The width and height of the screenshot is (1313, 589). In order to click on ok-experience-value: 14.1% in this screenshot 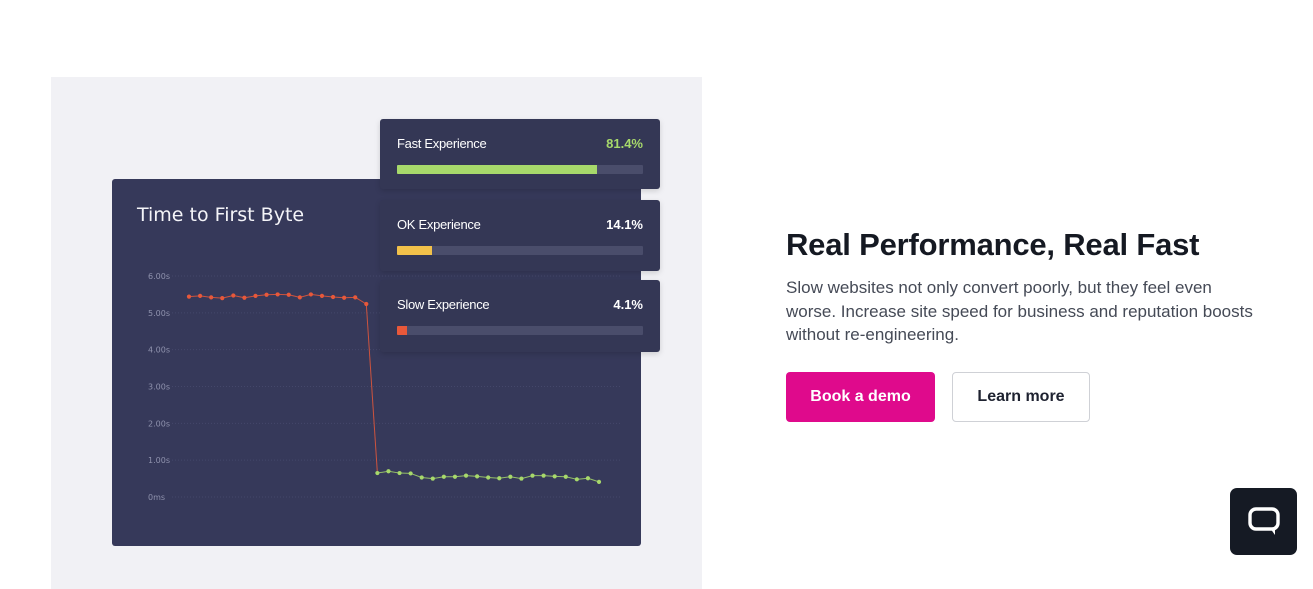, I will do `click(624, 224)`.